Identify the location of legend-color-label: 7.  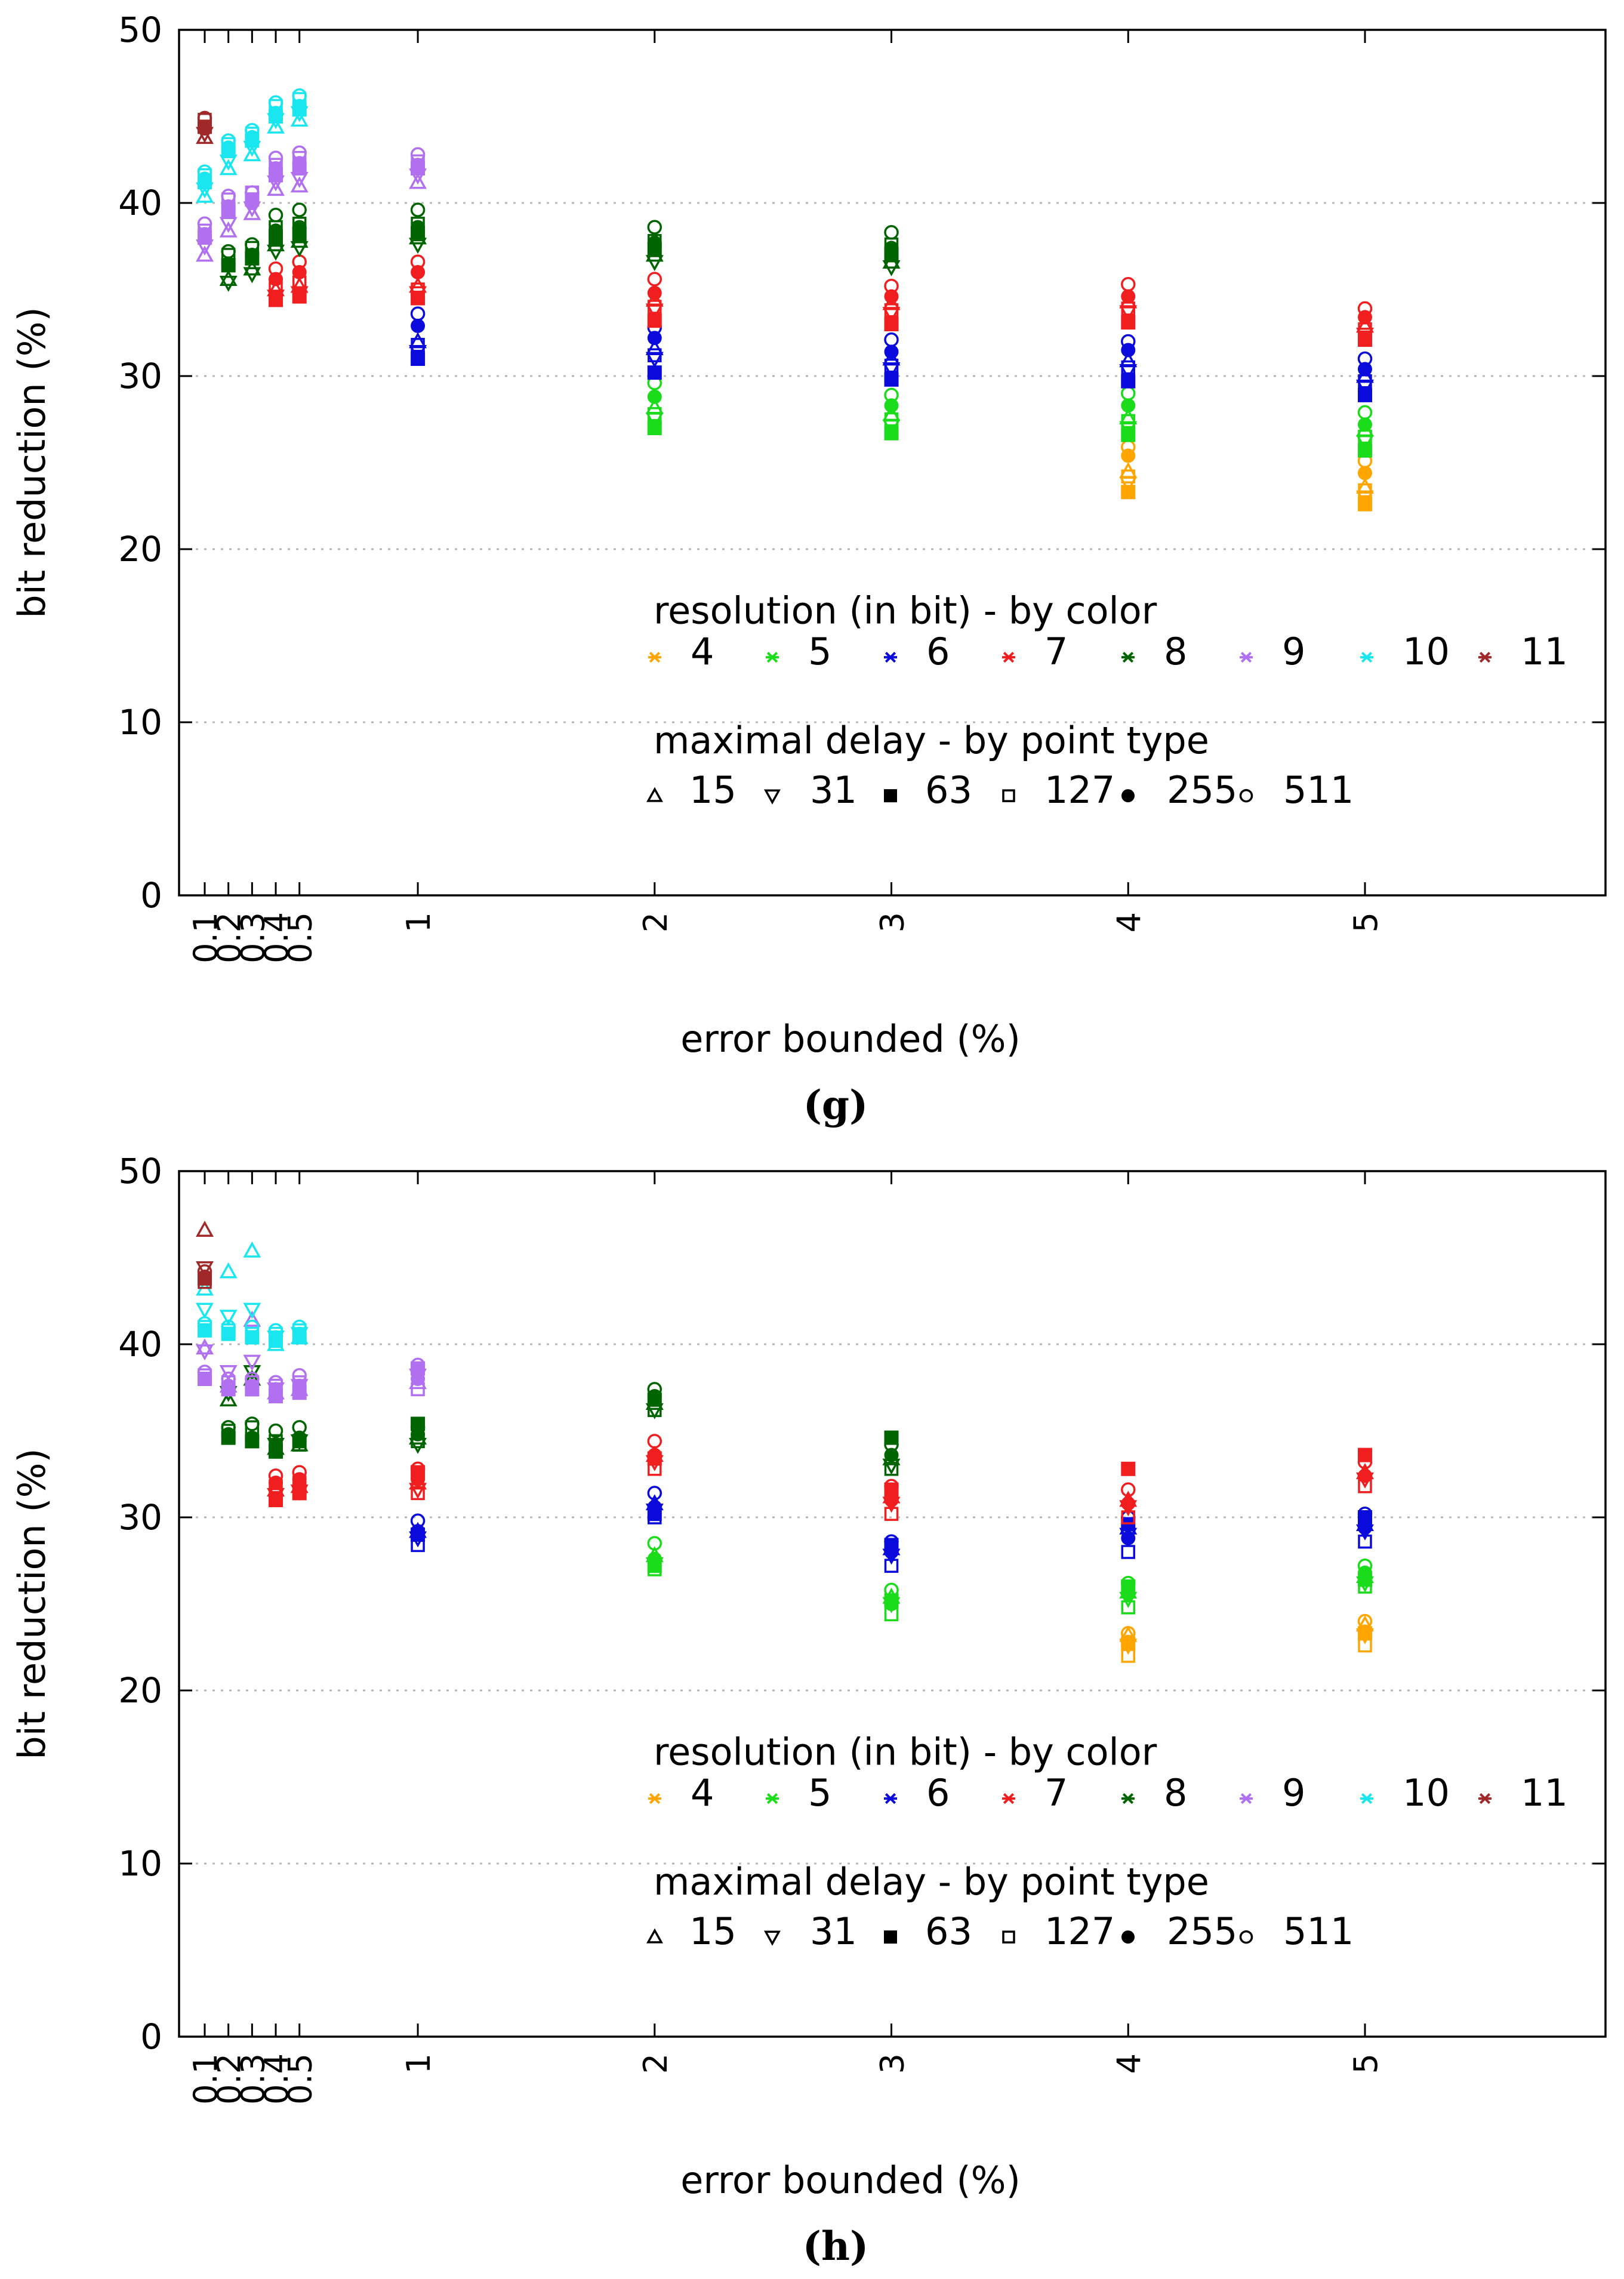
(1056, 1793).